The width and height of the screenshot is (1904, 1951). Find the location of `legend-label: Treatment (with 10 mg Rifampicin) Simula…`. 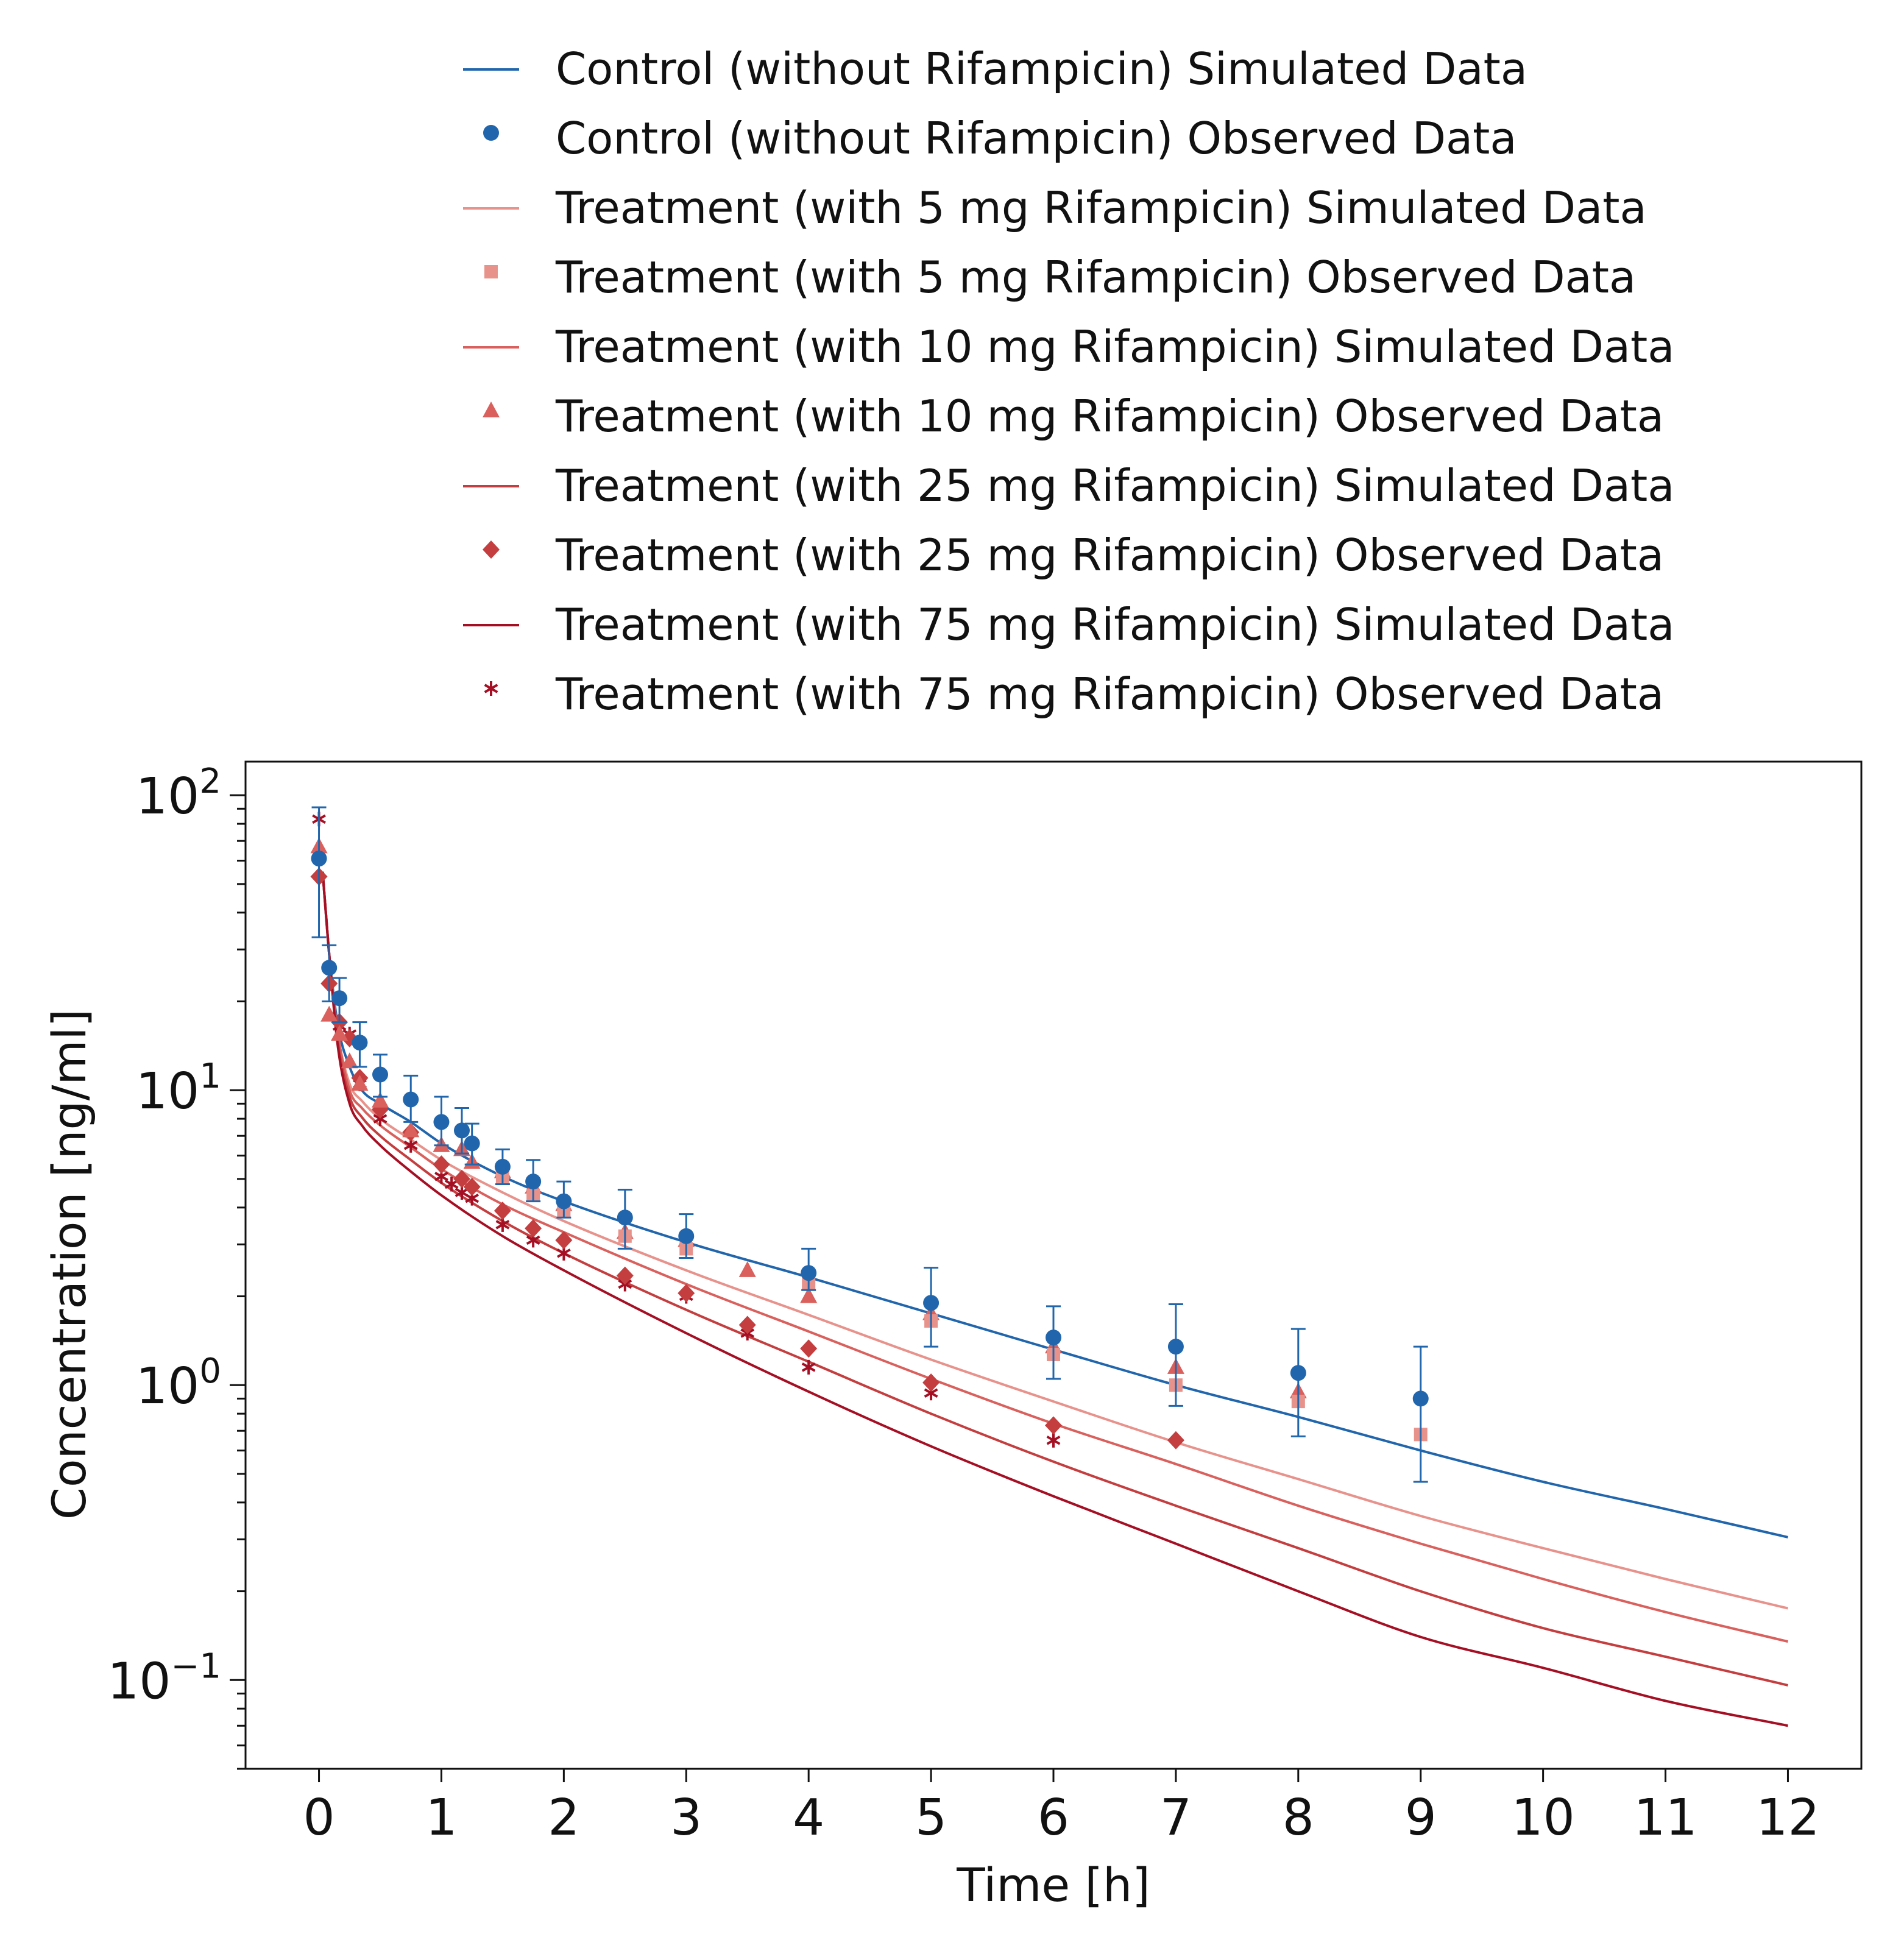

legend-label: Treatment (with 10 mg Rifampicin) Simula… is located at coordinates (1114, 346).